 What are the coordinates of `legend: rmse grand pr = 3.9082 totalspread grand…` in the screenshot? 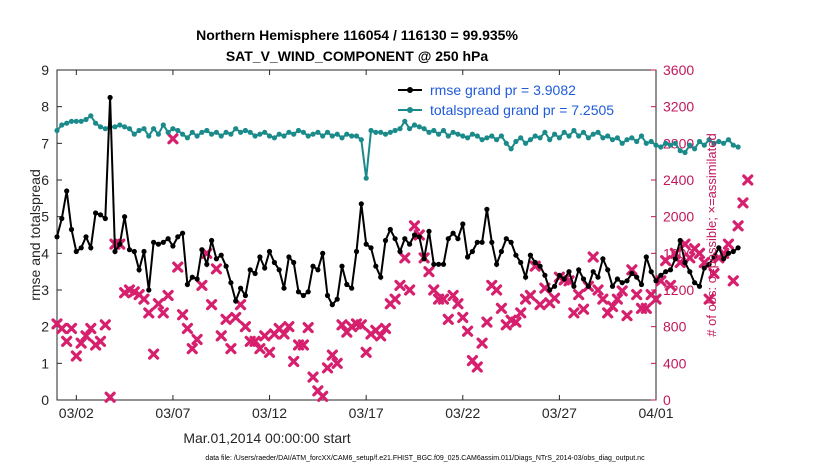 It's located at (506, 100).